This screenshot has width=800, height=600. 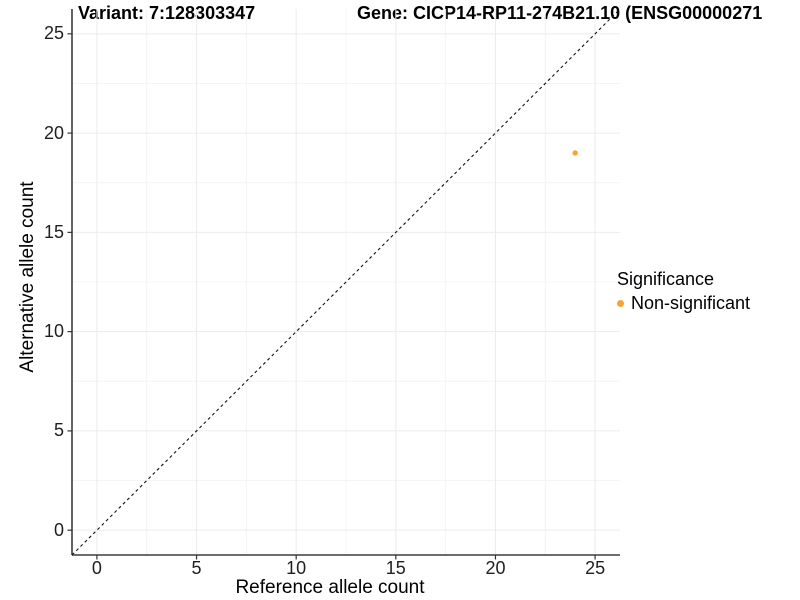 I want to click on x-tick-label: 25, so click(x=595, y=568).